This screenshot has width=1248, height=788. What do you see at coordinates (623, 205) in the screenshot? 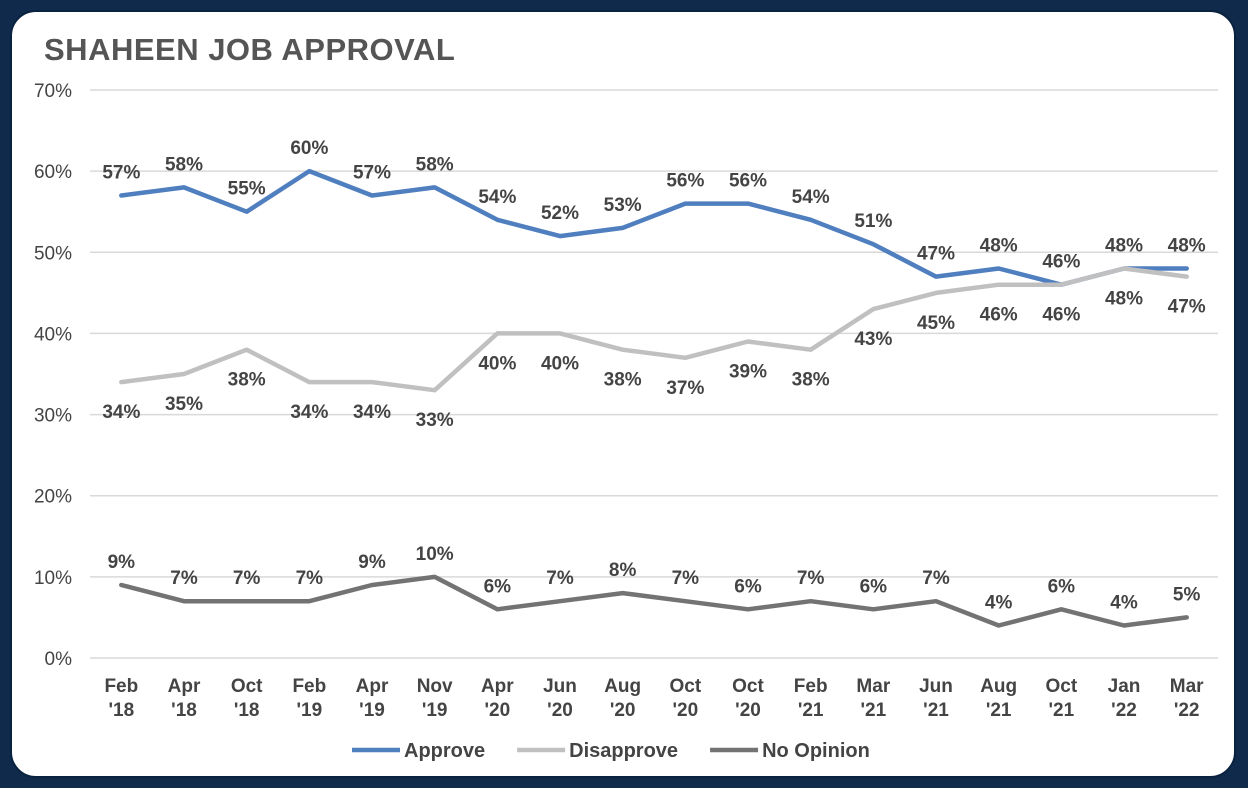
I see `data-label: 53%` at bounding box center [623, 205].